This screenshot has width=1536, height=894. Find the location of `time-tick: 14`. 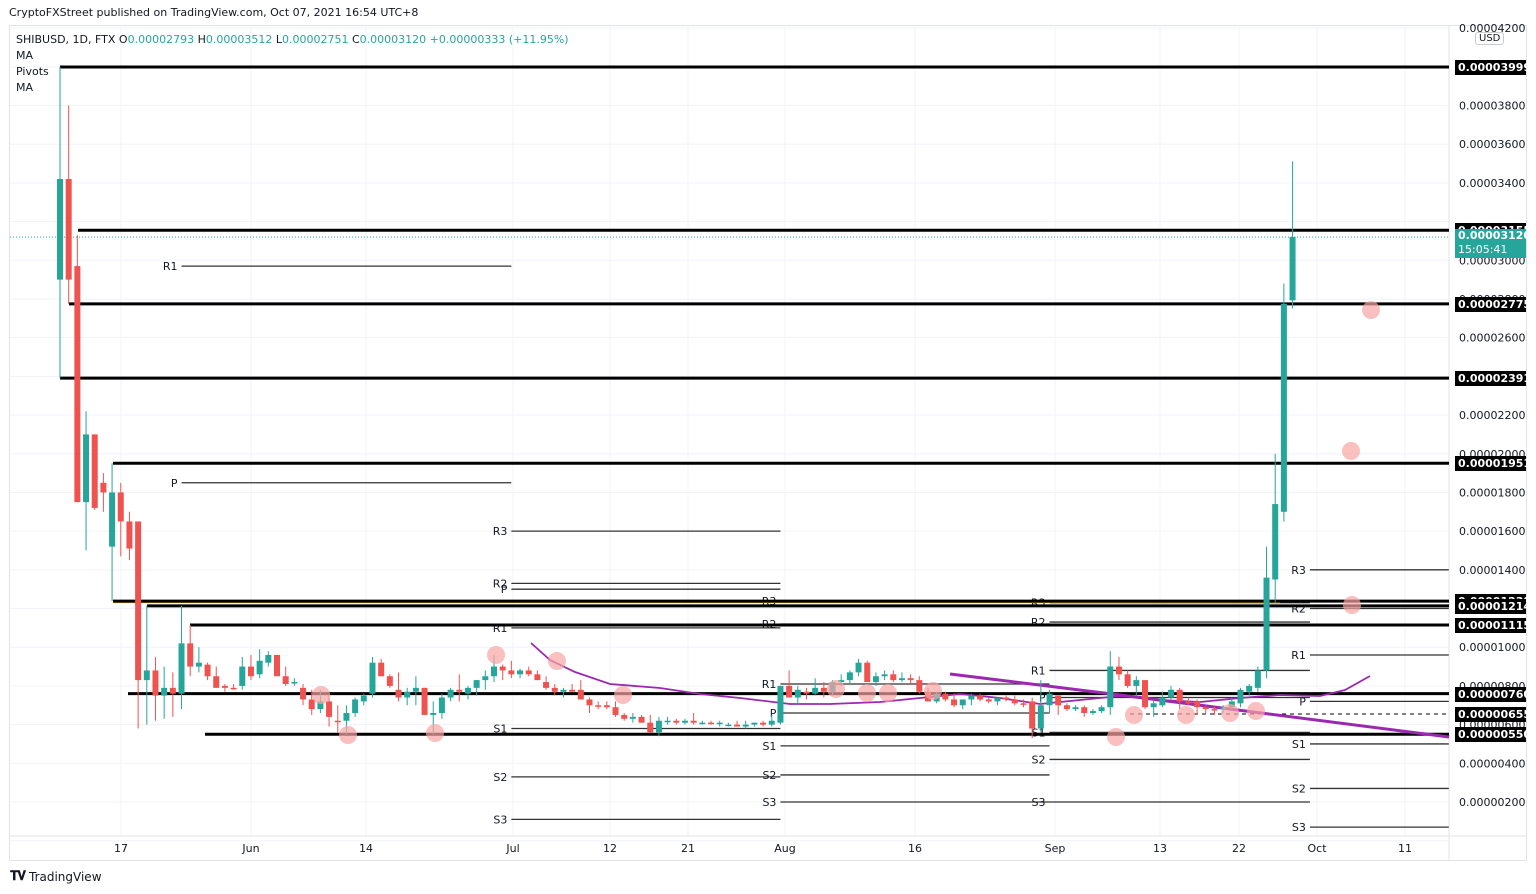

time-tick: 14 is located at coordinates (366, 848).